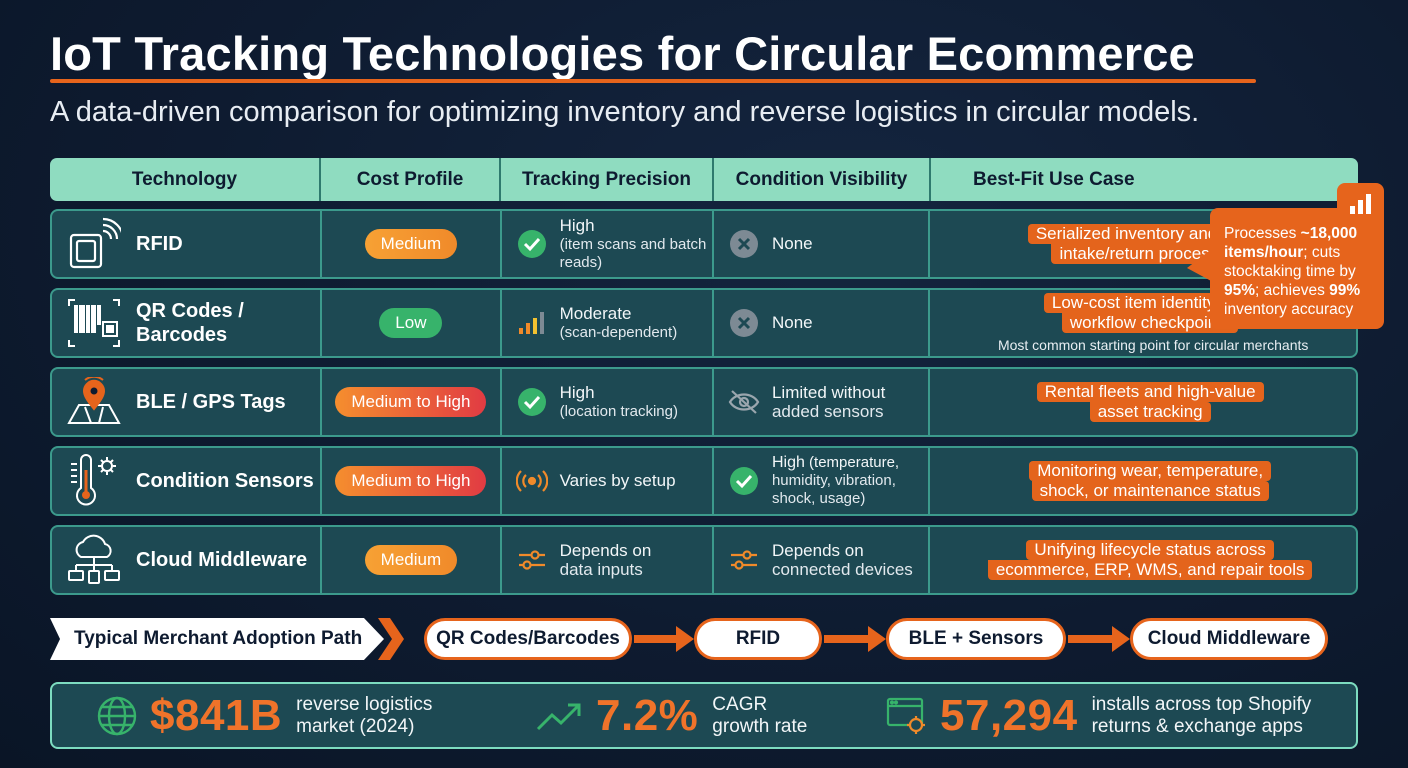 The image size is (1408, 768). What do you see at coordinates (94, 323) in the screenshot?
I see `barcode-qr-icon` at bounding box center [94, 323].